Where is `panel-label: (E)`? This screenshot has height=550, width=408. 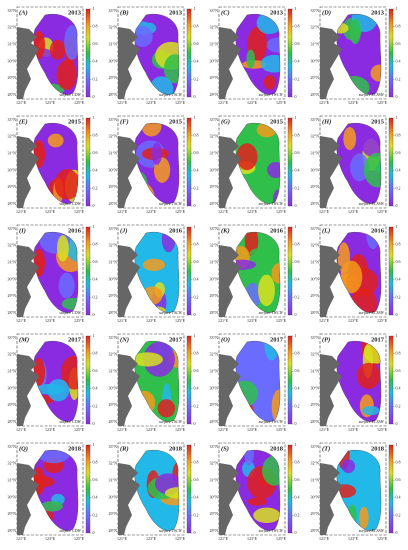
panel-label: (E) is located at coordinates (23, 121).